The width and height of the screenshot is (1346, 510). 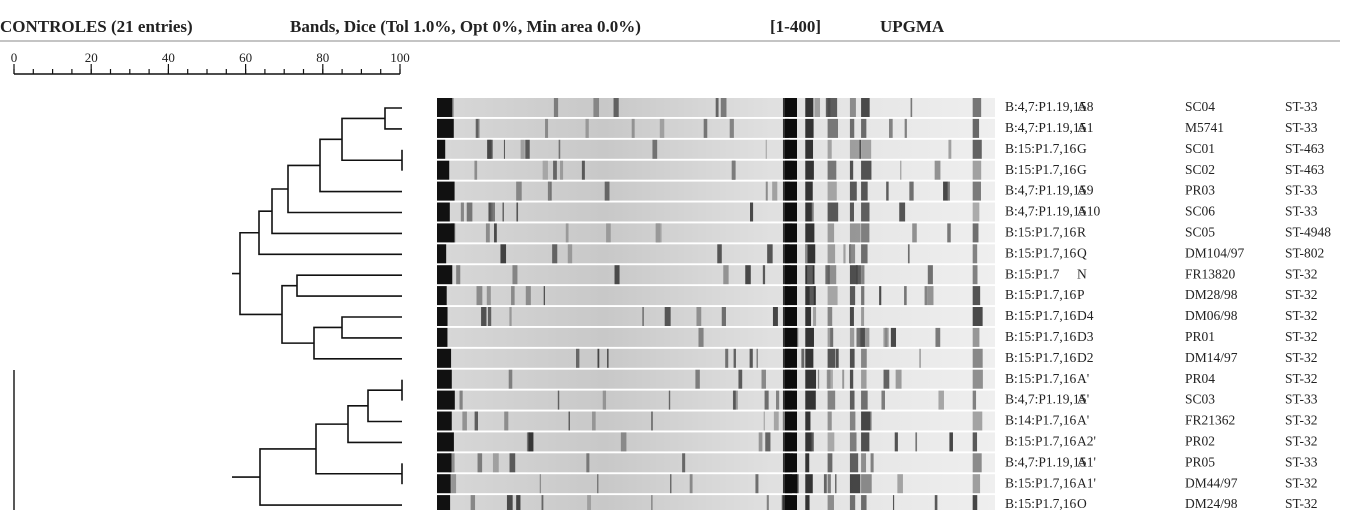 What do you see at coordinates (1200, 399) in the screenshot?
I see `row-label-3: SC03` at bounding box center [1200, 399].